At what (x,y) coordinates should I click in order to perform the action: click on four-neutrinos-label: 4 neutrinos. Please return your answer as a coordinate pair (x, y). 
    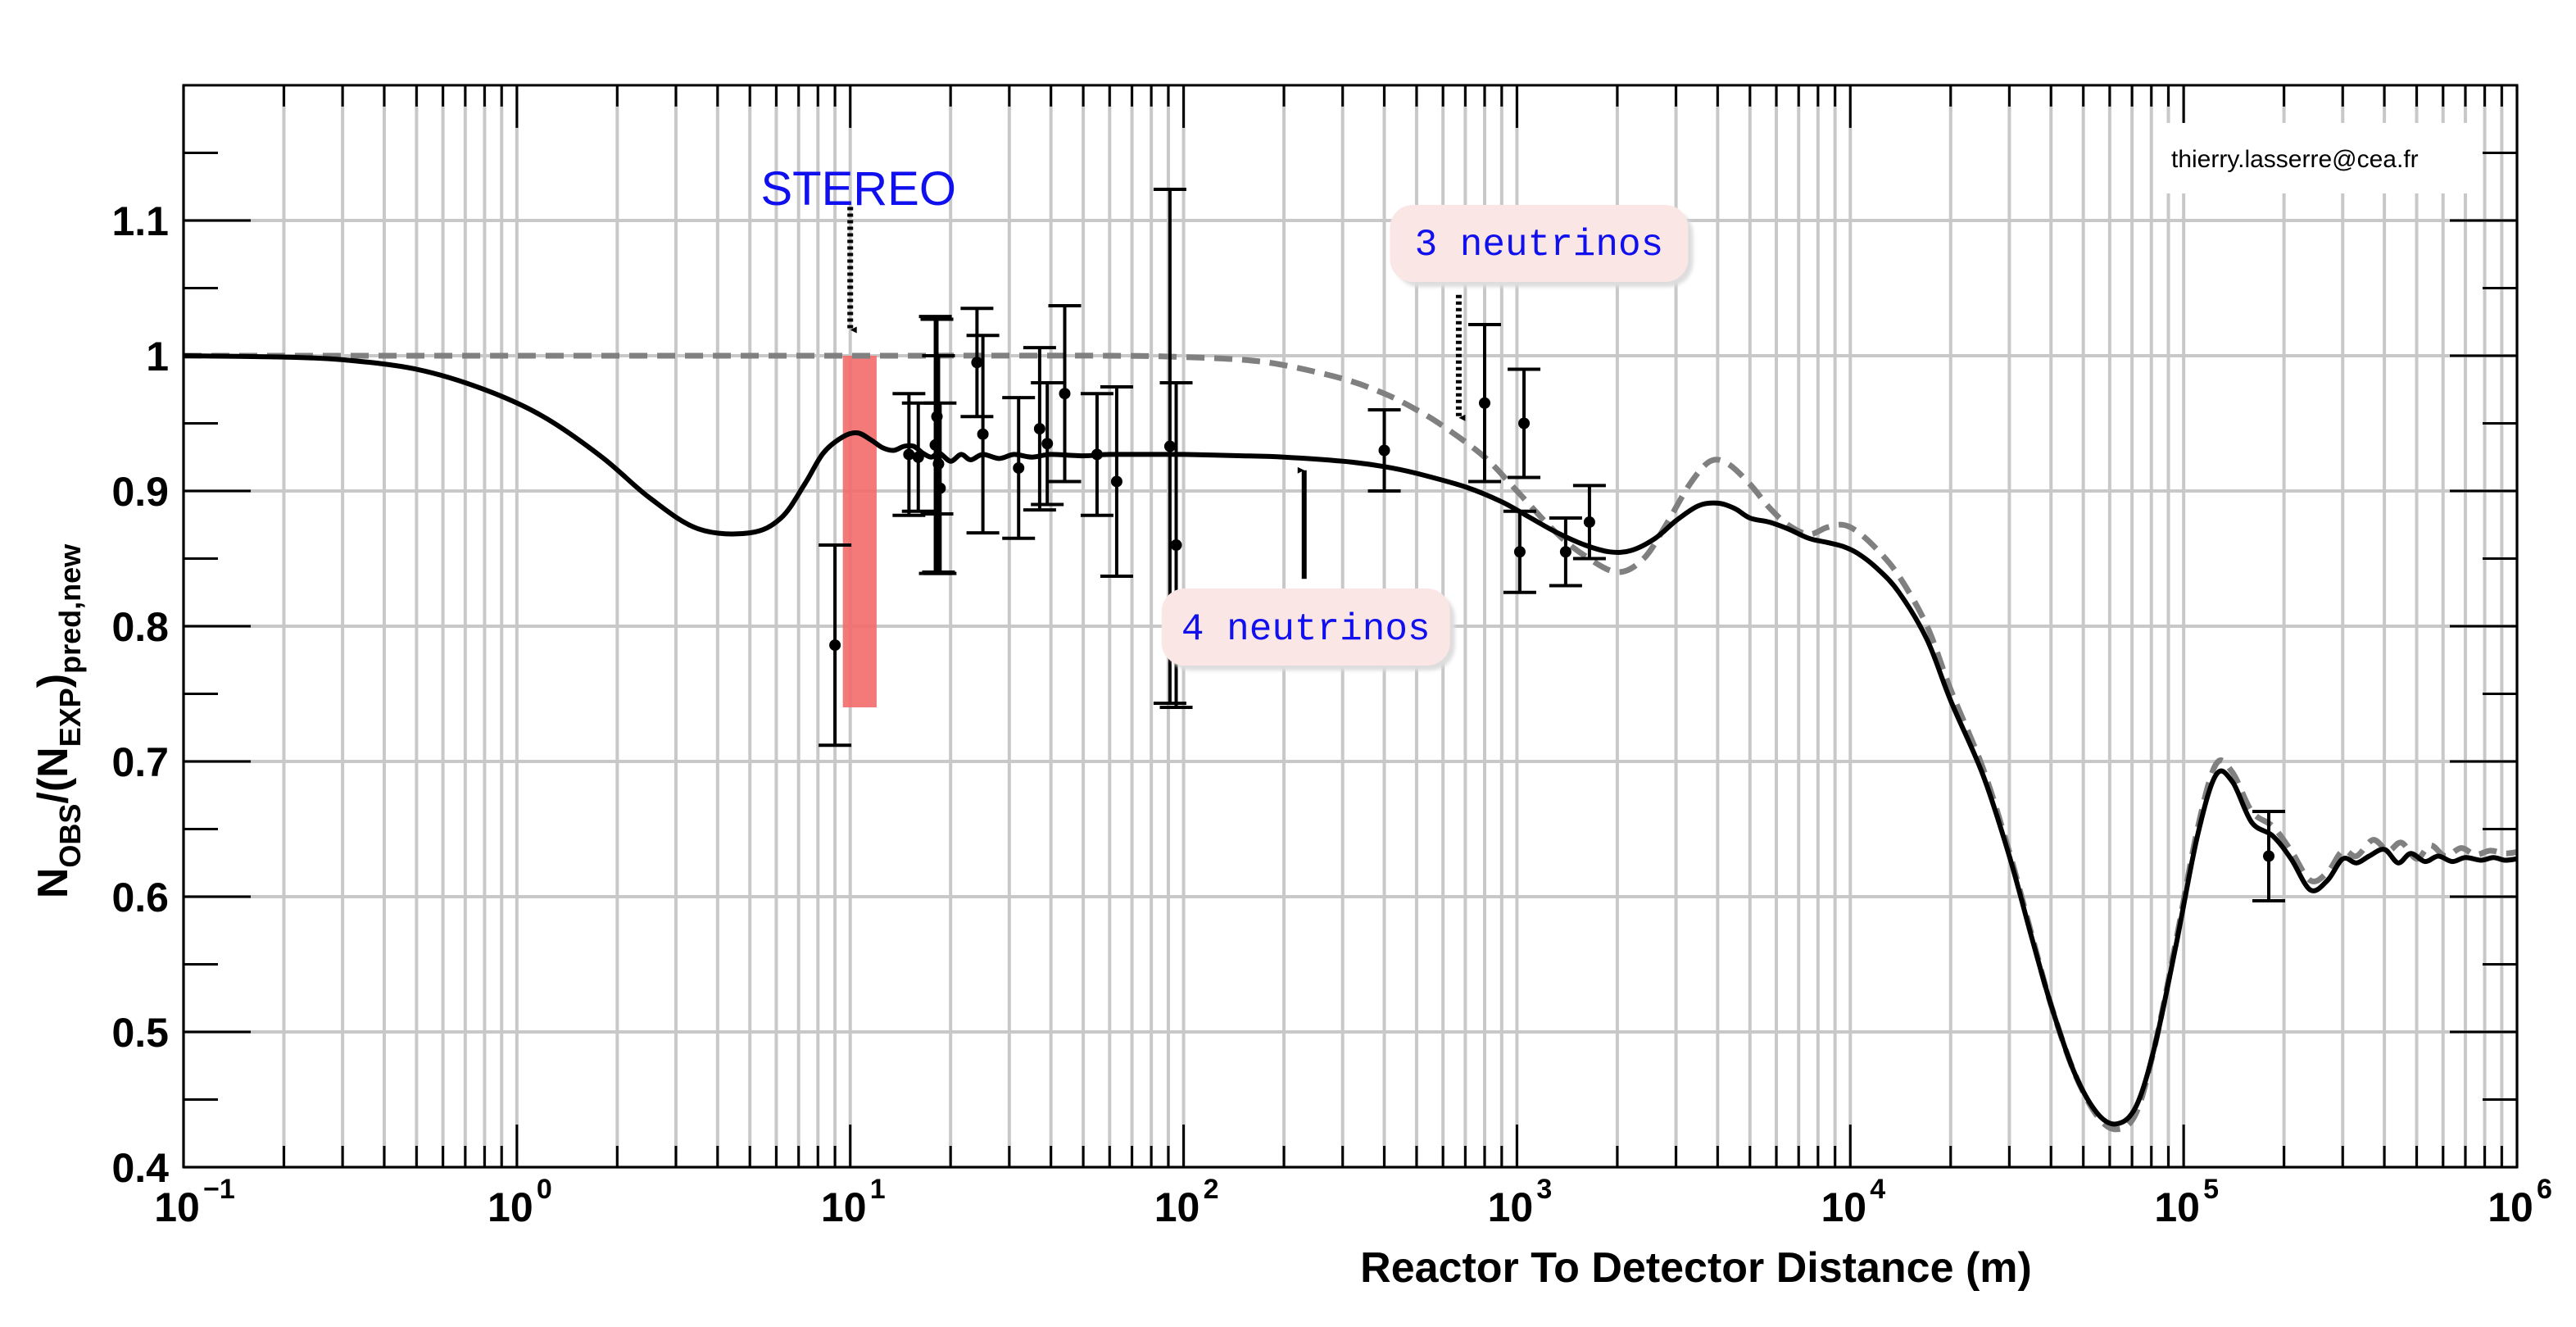
    Looking at the image, I should click on (1306, 629).